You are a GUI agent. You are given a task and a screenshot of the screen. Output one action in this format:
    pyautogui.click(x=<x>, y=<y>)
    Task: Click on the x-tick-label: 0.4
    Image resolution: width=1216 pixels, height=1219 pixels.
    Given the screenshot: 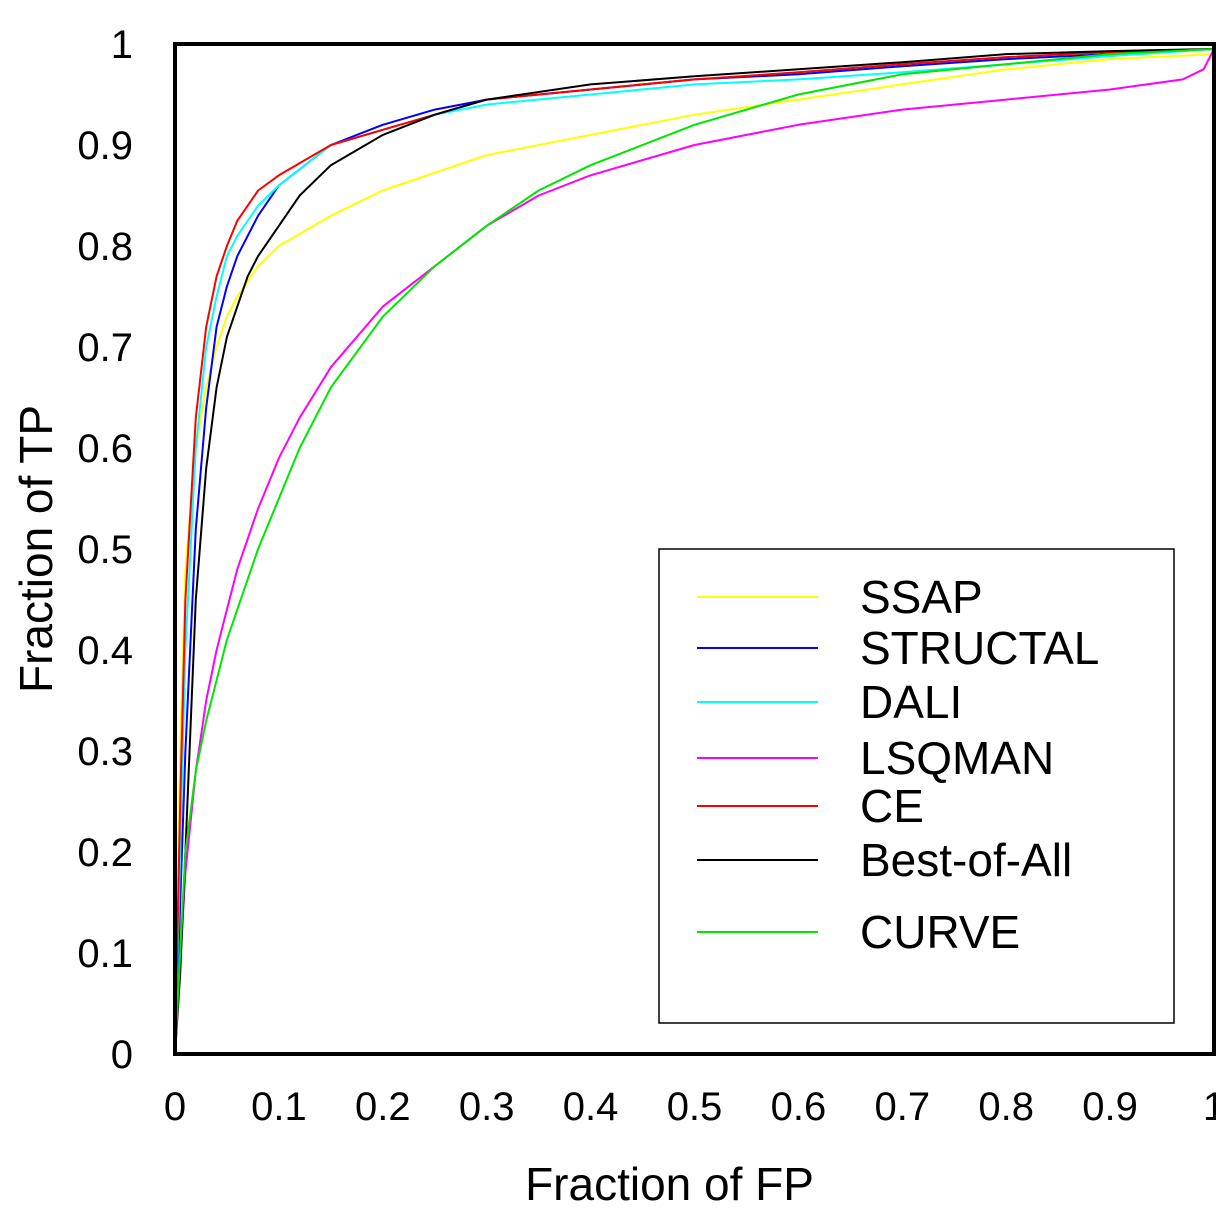 What is the action you would take?
    pyautogui.click(x=591, y=1107)
    